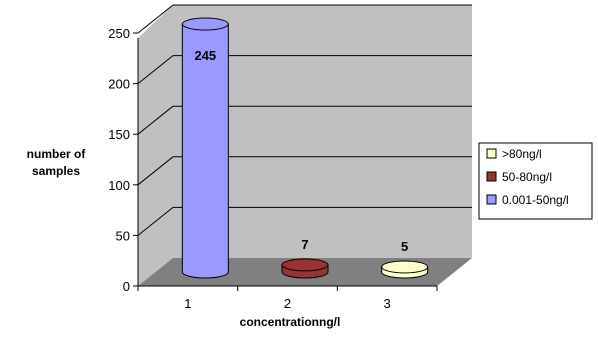  Describe the element at coordinates (119, 84) in the screenshot. I see `y-tick-label: 200` at that location.